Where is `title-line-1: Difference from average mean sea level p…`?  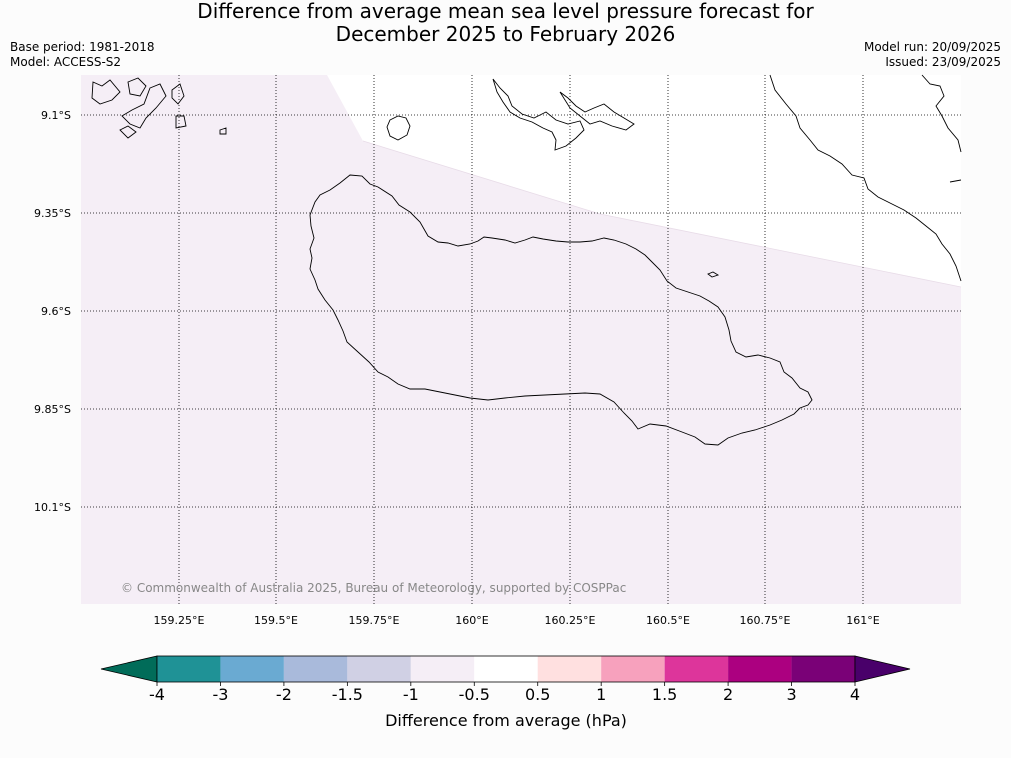
title-line-1: Difference from average mean sea level p… is located at coordinates (505, 11).